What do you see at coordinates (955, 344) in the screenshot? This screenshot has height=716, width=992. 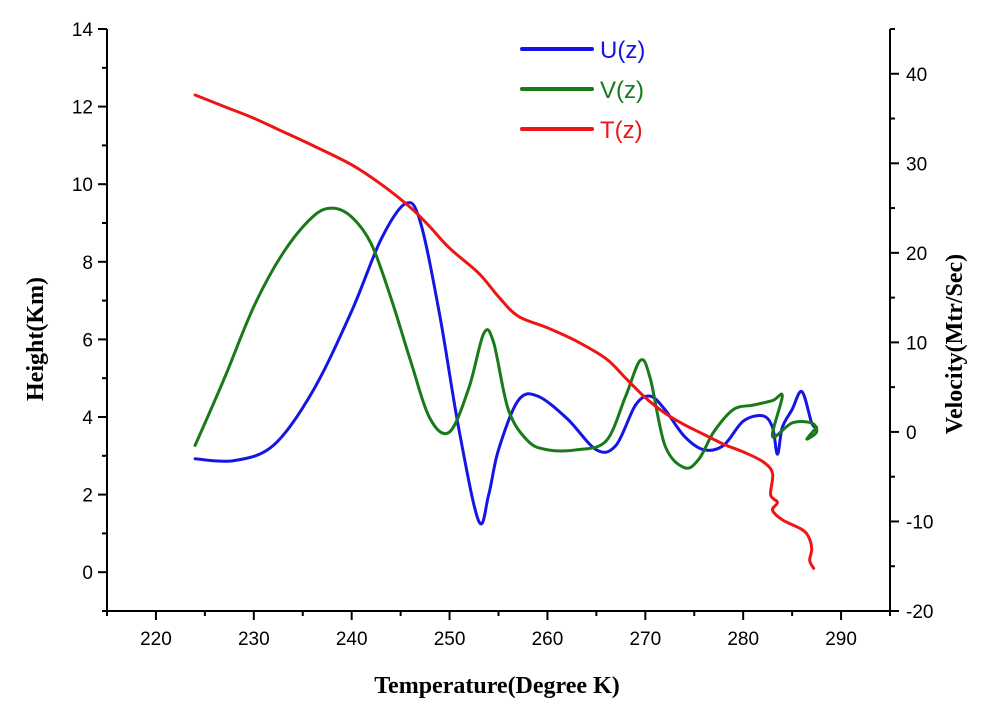 I see `y-right-axis-title: Velocity(Mtr/Sec)` at bounding box center [955, 344].